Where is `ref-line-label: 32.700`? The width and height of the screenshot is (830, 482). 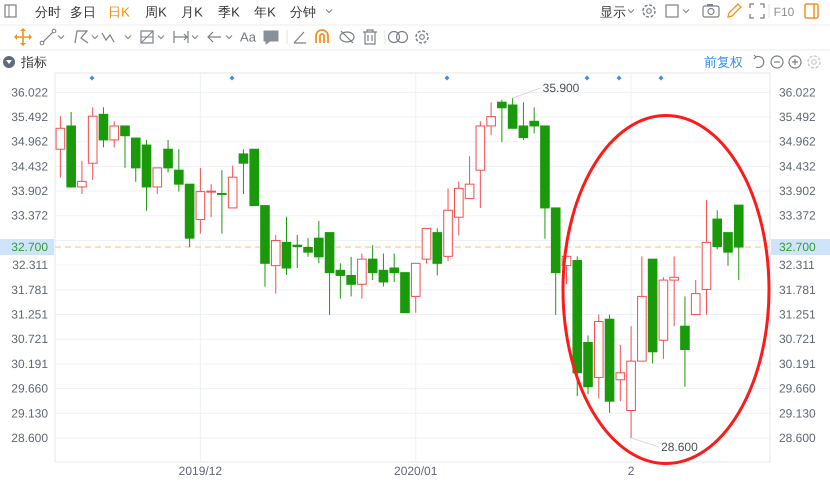 ref-line-label: 32.700 is located at coordinates (29, 247).